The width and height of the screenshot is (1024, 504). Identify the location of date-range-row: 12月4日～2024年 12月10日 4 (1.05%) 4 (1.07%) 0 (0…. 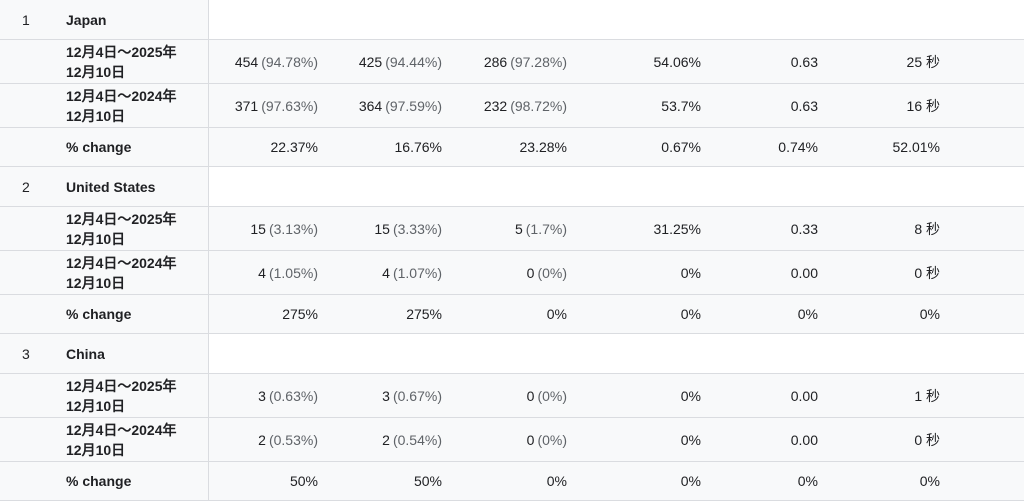
(512, 273).